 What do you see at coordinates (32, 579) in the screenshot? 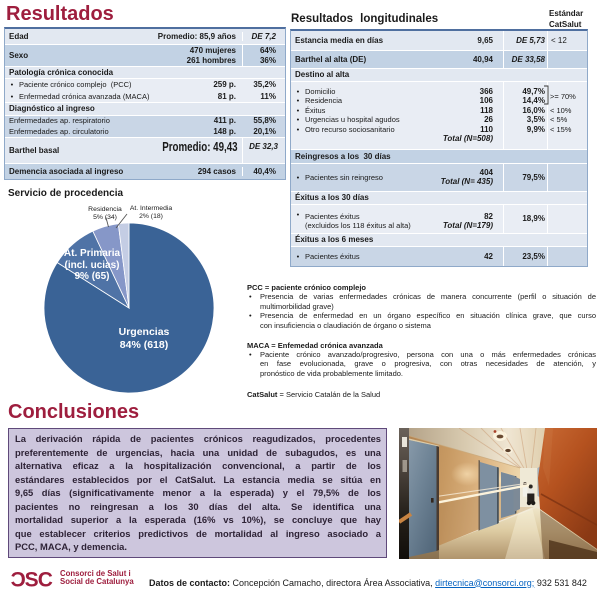
I see `svg-text: S` at bounding box center [32, 579].